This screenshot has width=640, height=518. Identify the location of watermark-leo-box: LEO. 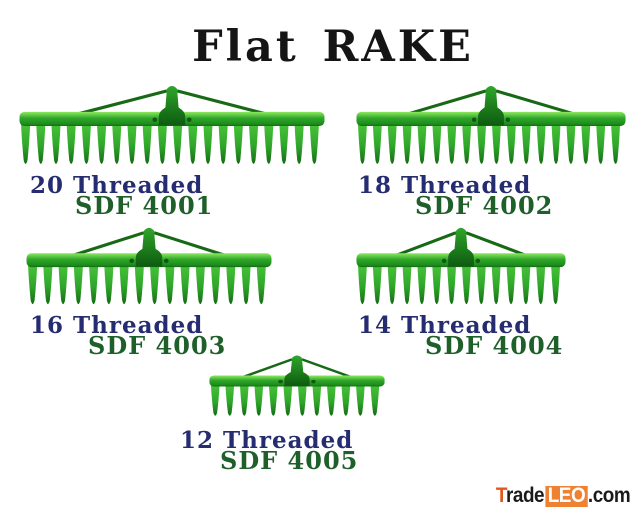
(566, 496).